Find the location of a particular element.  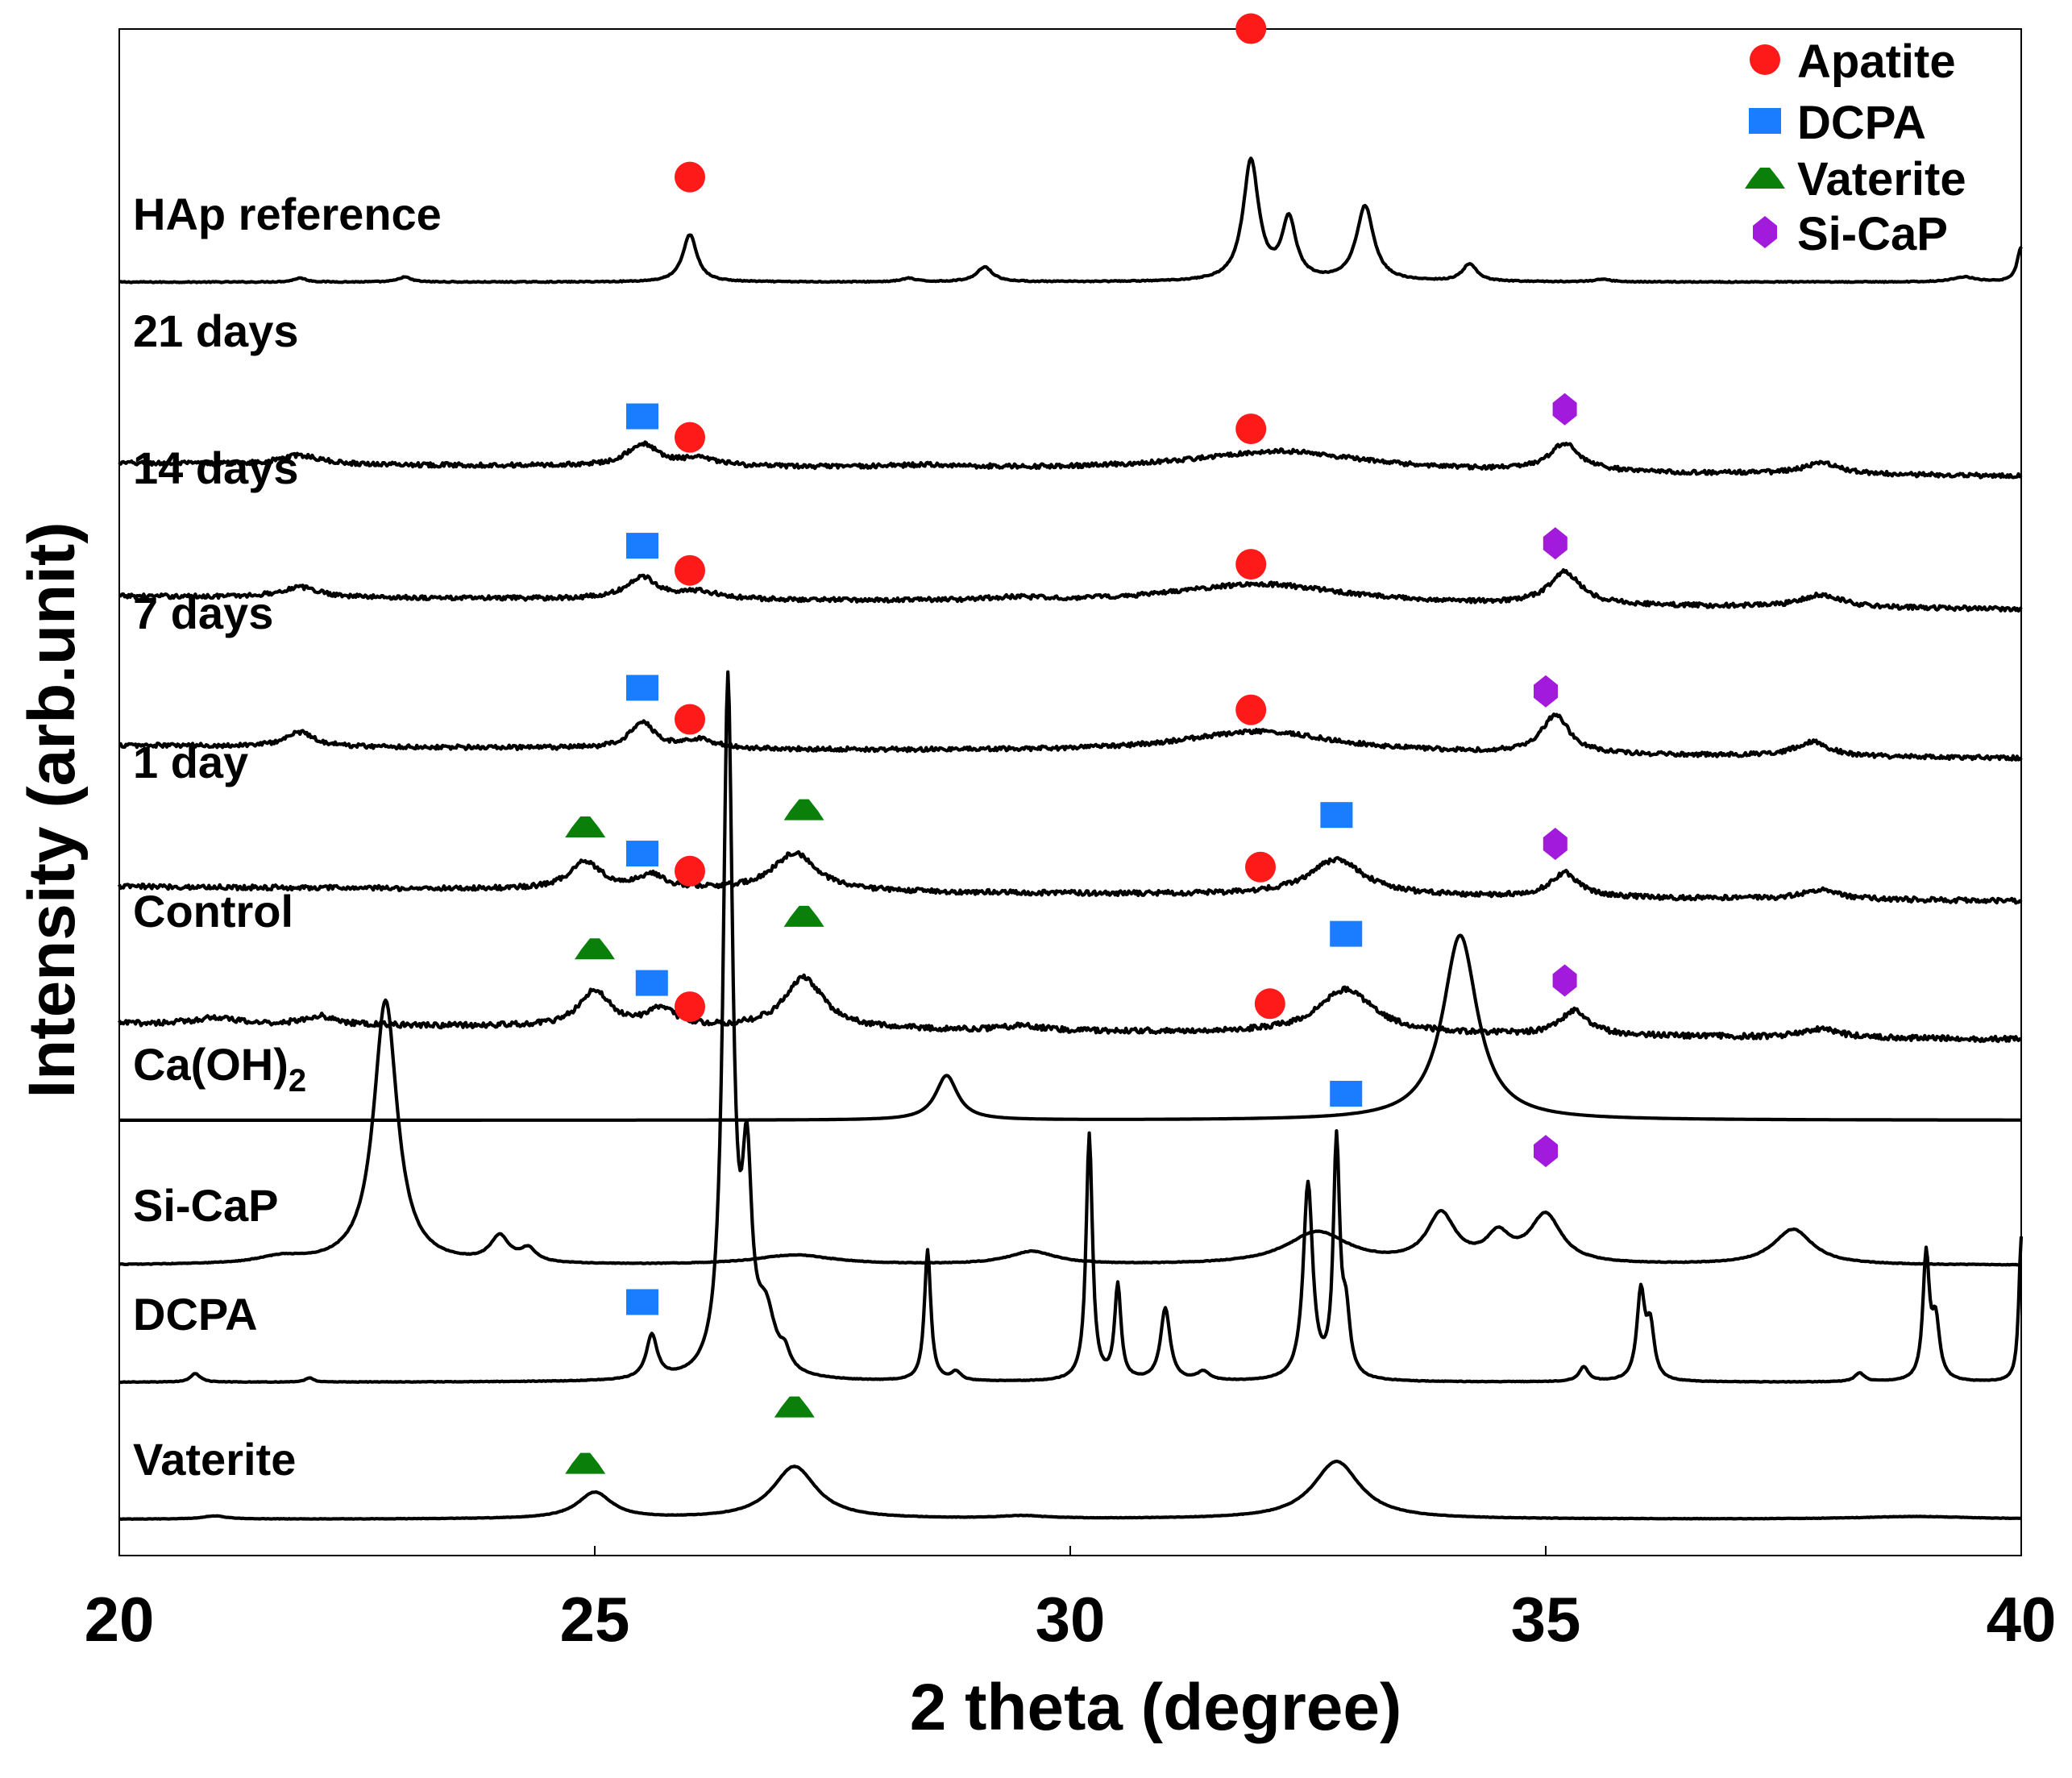

legend-label-vaterite: Vaterite is located at coordinates (1881, 179).